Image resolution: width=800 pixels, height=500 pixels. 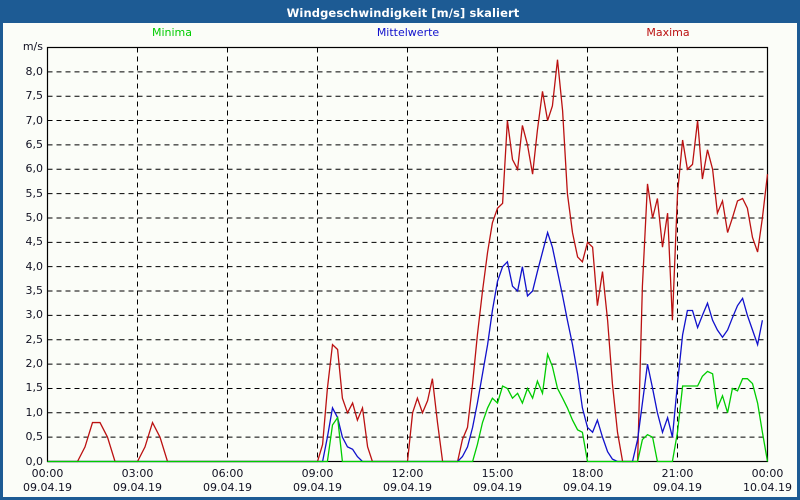 I want to click on y-tick-label: 3,5, so click(x=34, y=291).